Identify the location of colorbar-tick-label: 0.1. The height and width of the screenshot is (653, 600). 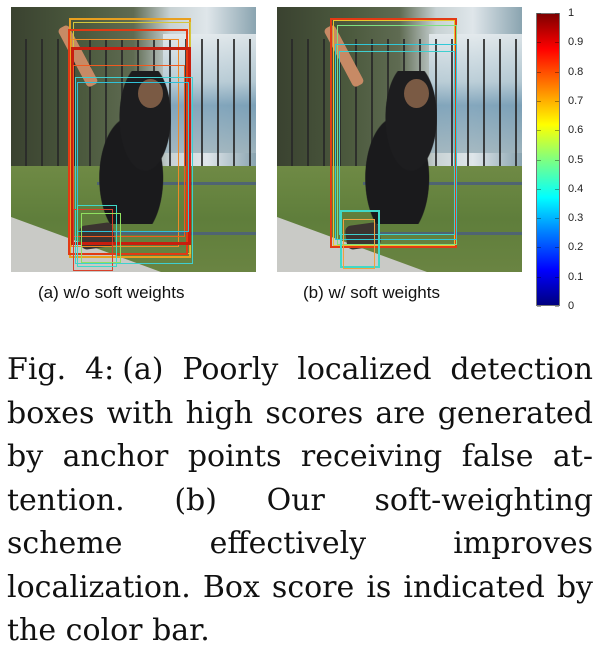
(576, 276).